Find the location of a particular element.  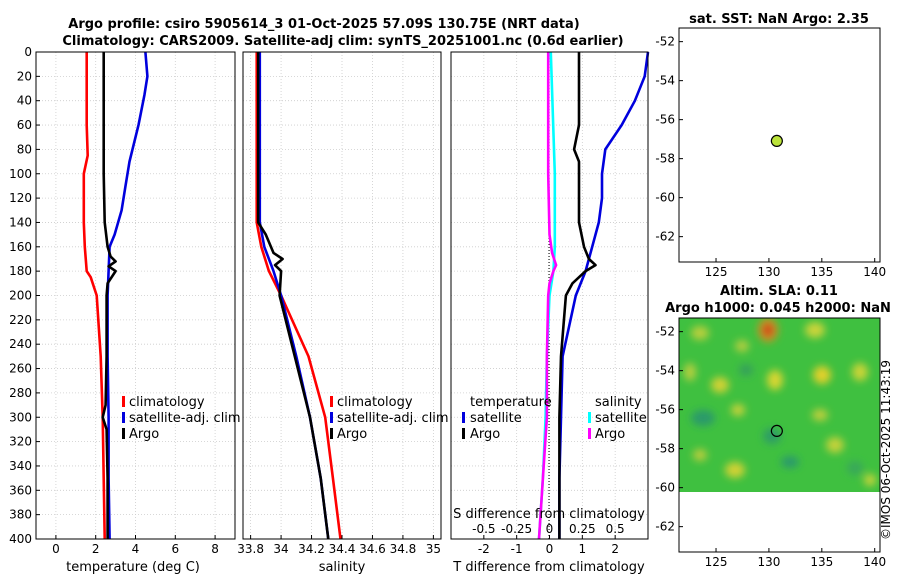

x-tick-label: 35 is located at coordinates (433, 549).